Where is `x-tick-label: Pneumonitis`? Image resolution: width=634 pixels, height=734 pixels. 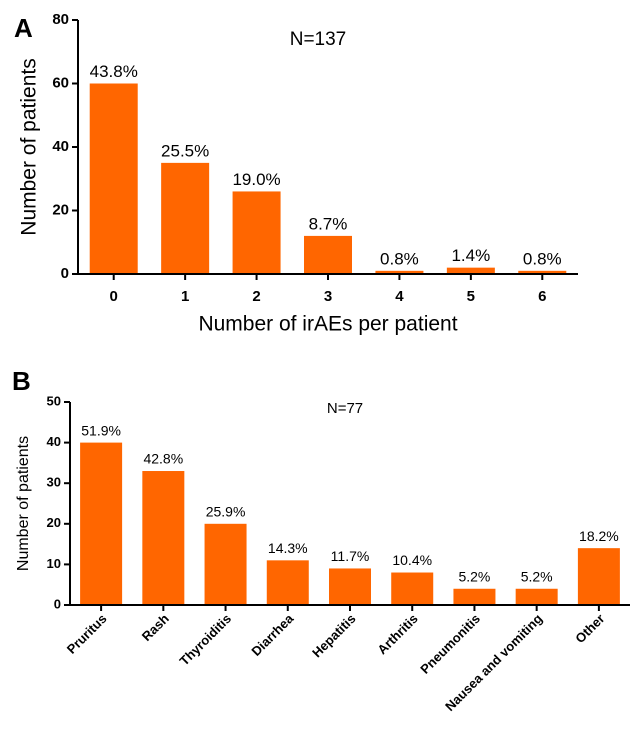 x-tick-label: Pneumonitis is located at coordinates (450, 644).